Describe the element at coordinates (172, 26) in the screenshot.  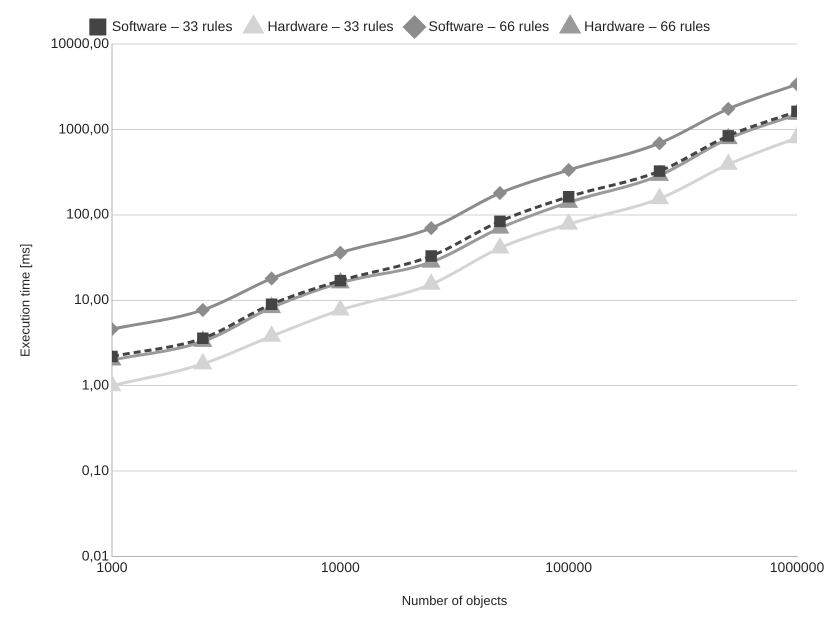
I see `legend-label: Software – 33 rules` at that location.